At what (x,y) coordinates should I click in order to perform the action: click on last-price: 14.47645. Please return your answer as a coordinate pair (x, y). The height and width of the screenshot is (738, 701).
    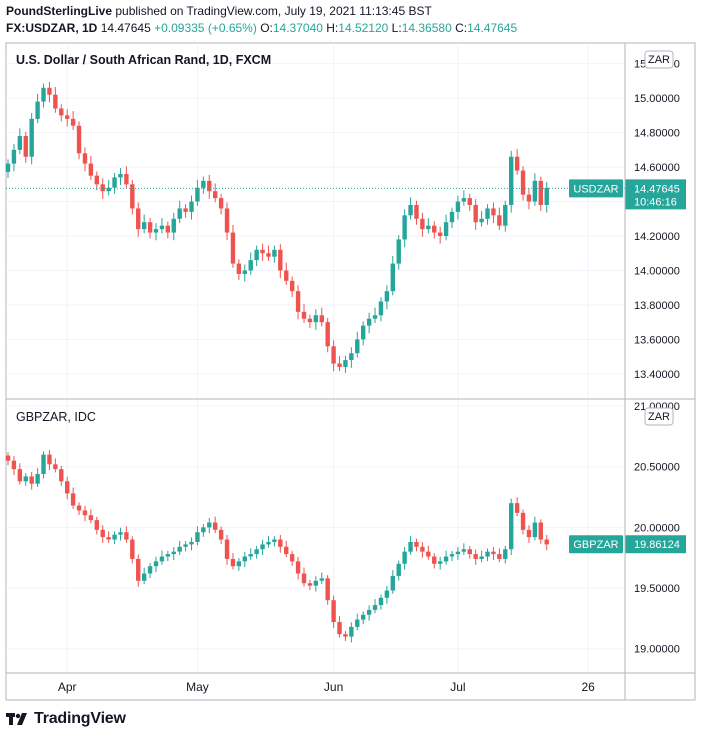
    Looking at the image, I should click on (125, 28).